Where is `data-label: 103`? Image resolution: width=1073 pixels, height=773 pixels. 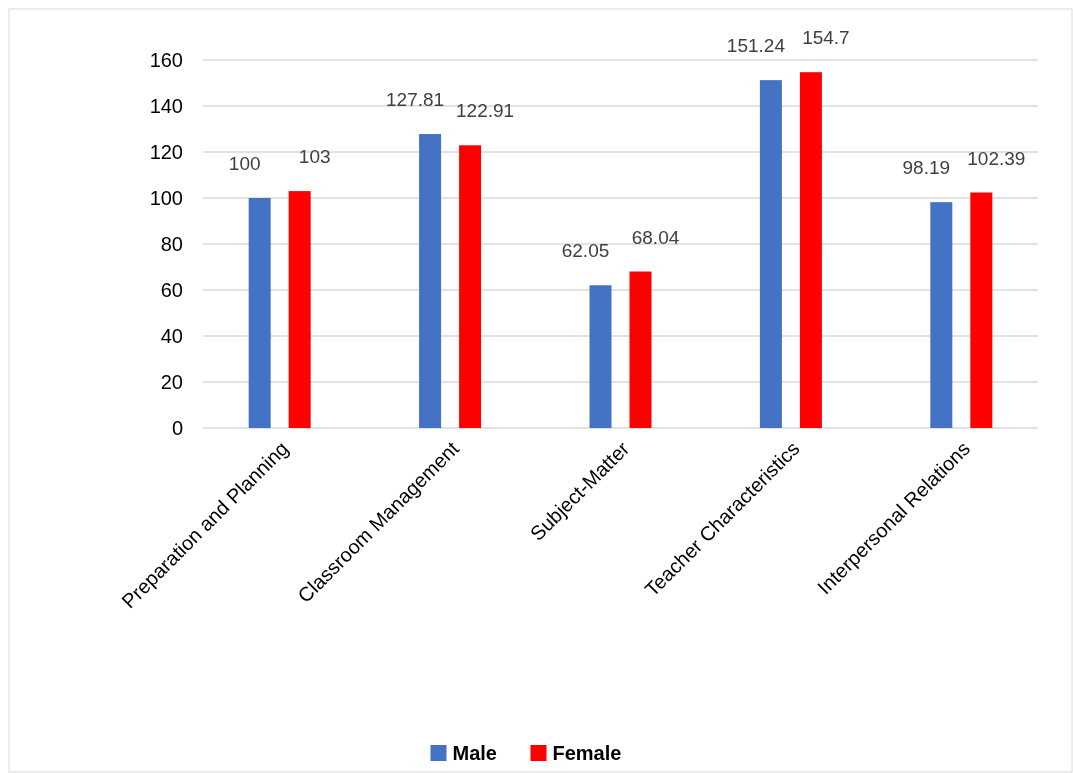
data-label: 103 is located at coordinates (314, 157).